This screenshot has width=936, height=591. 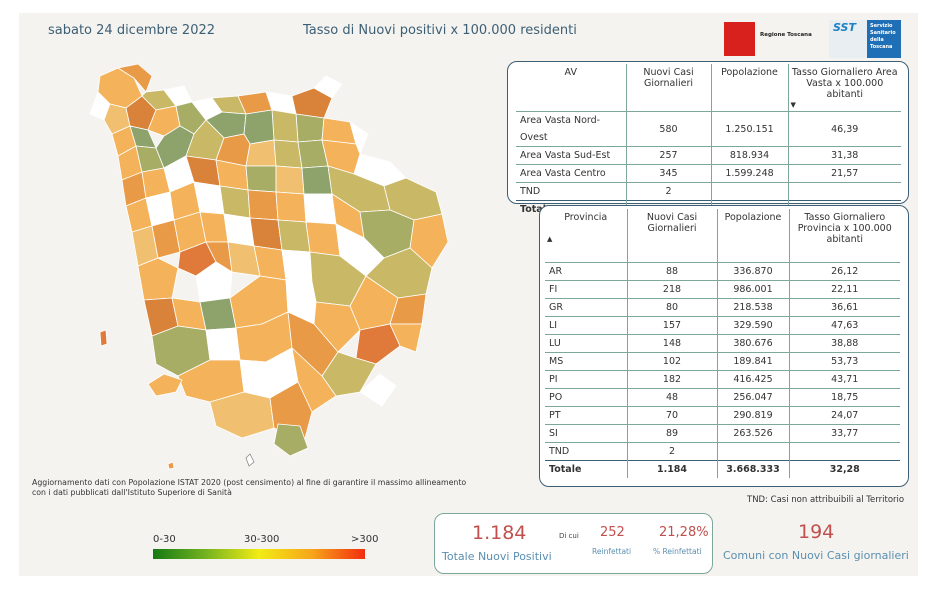 What do you see at coordinates (586, 450) in the screenshot?
I see `prov-name: TND` at bounding box center [586, 450].